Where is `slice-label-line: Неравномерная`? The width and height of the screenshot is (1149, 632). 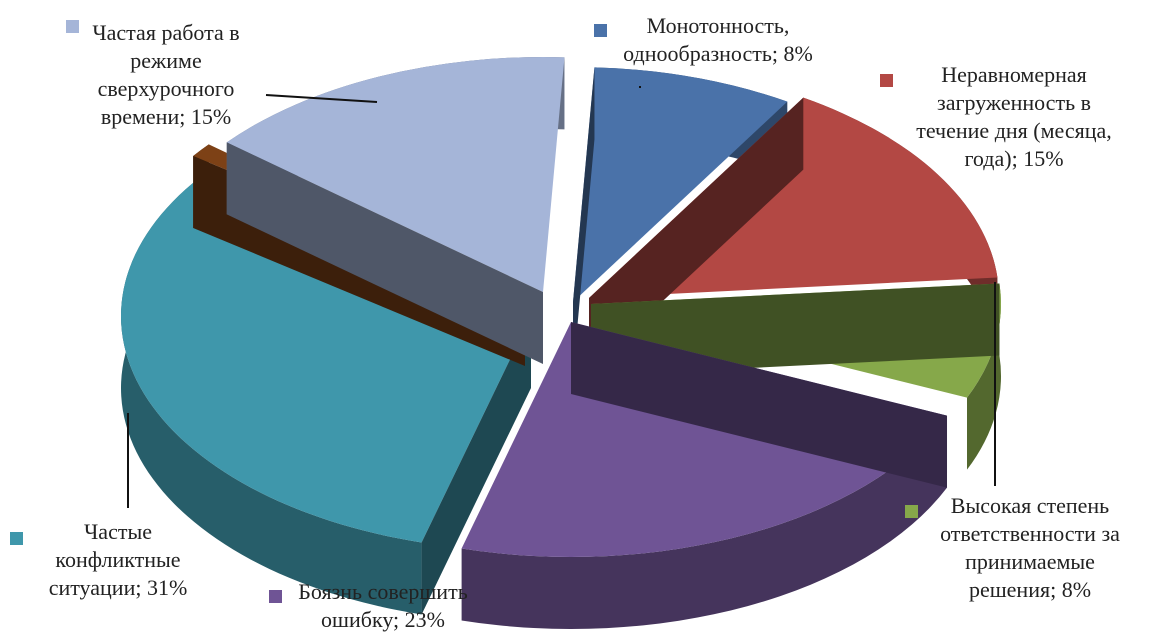 slice-label-line: Неравномерная is located at coordinates (1014, 74).